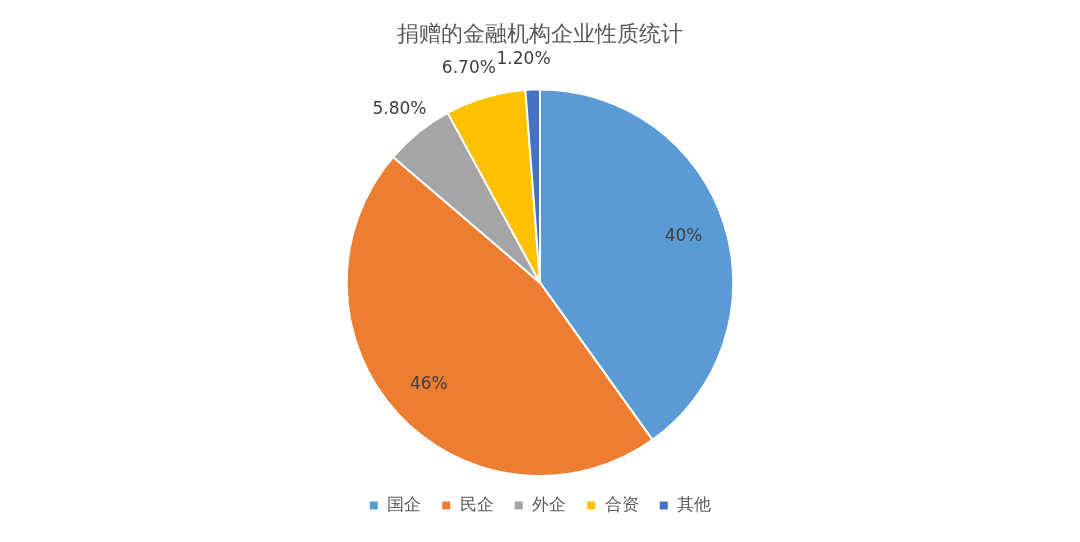 The width and height of the screenshot is (1080, 542). Describe the element at coordinates (540, 33) in the screenshot. I see `chart-title: 捐赠的金融机构企业性质统计` at that location.